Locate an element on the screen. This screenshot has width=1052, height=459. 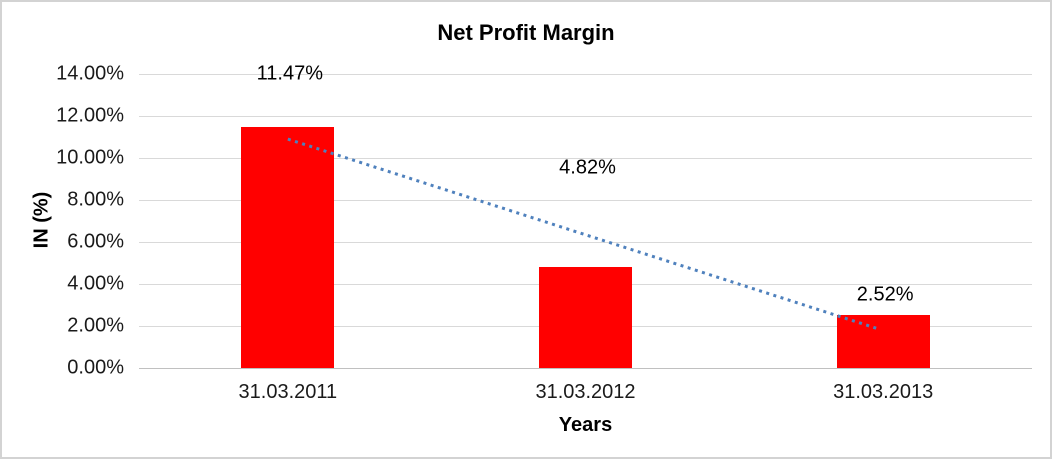
bar-data-label: 11.47% is located at coordinates (290, 73).